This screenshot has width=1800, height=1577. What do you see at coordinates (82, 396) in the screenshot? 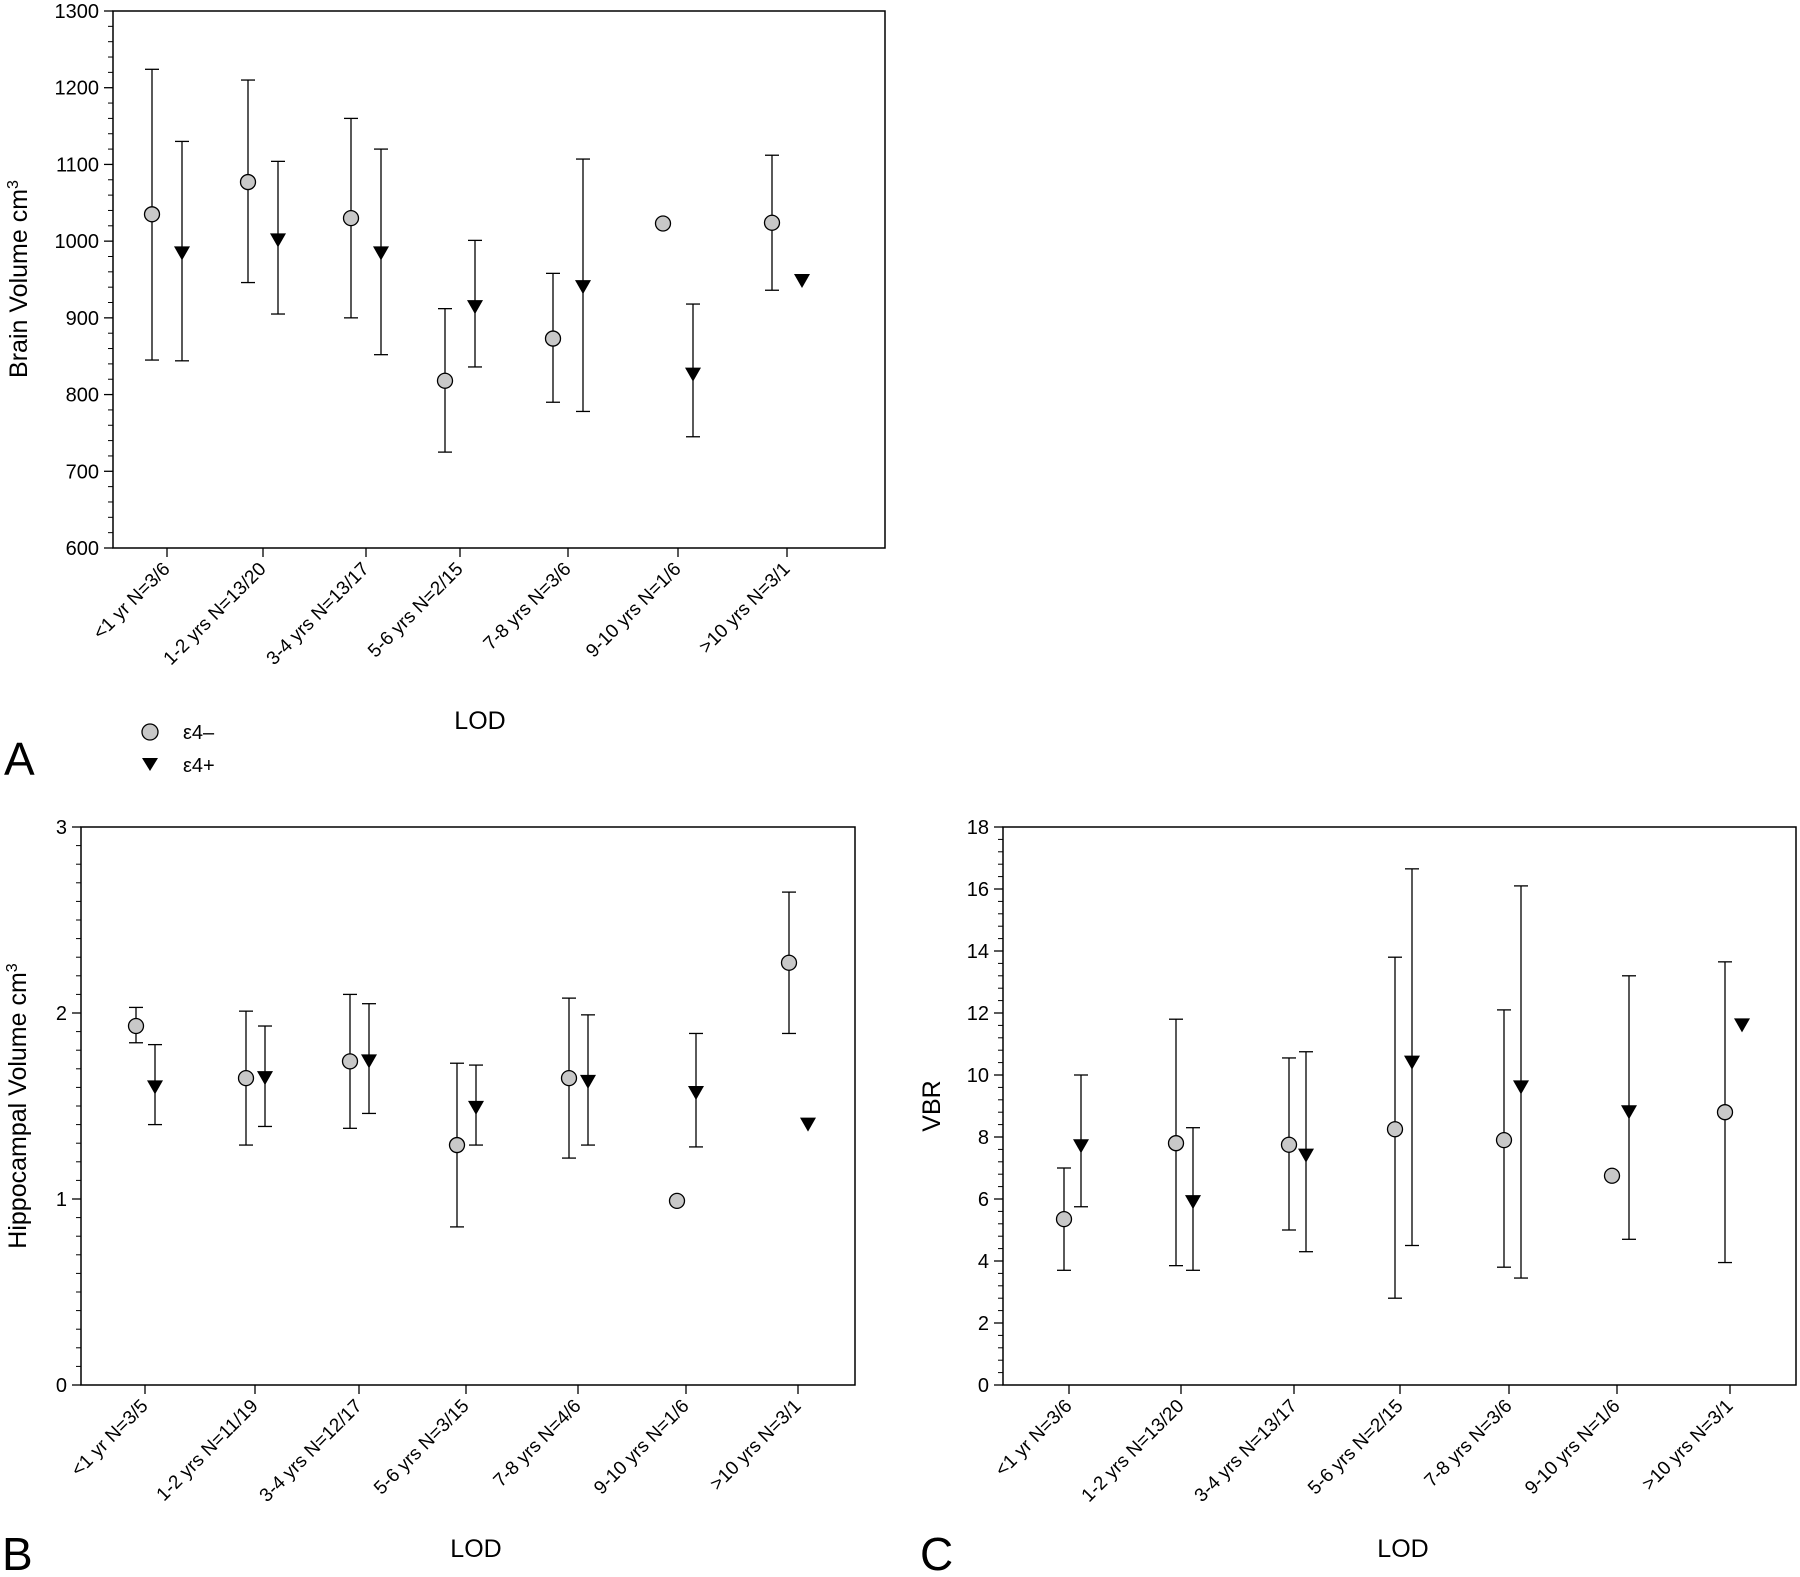
I see `y-tick-label: 800` at bounding box center [82, 396].